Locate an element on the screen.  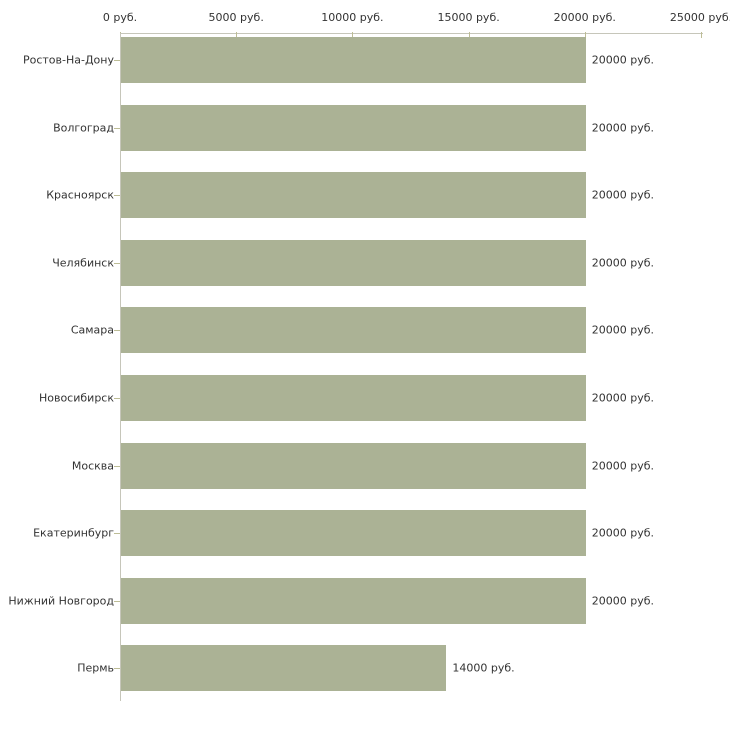
category-label: Красноярск is located at coordinates (80, 195).